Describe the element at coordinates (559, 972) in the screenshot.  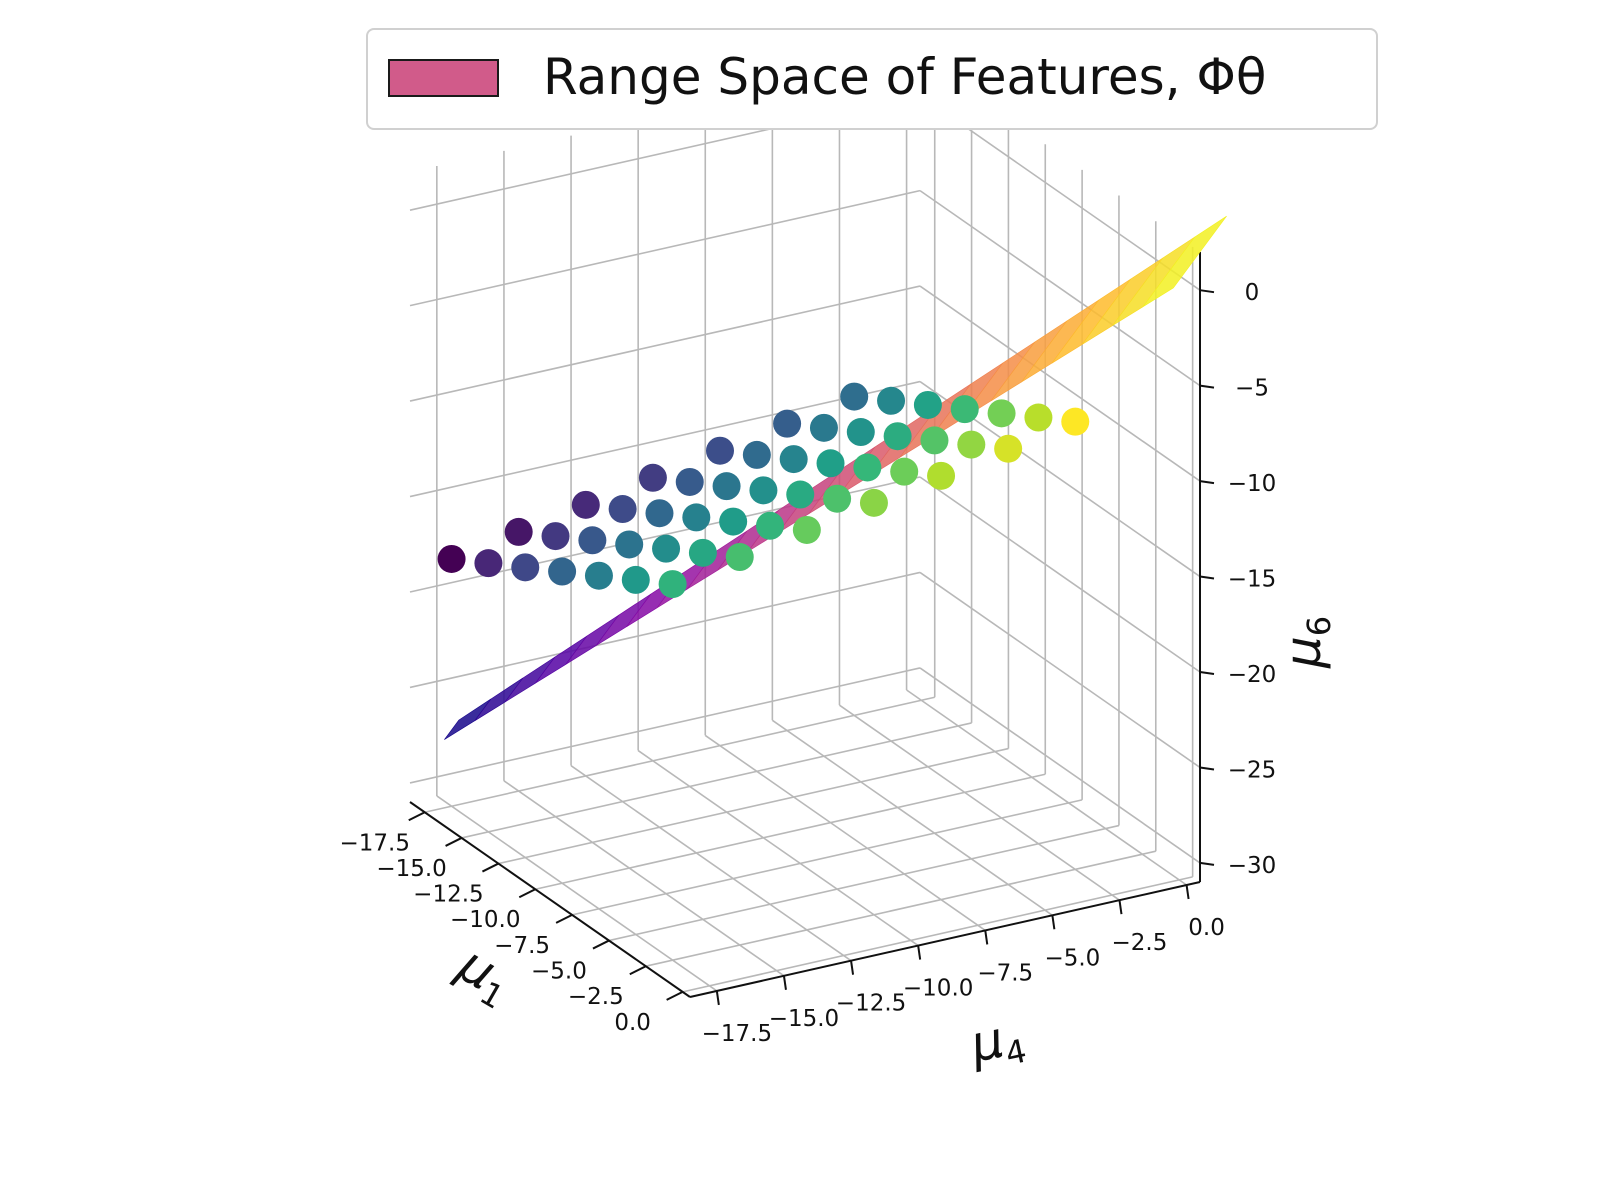
I see `x-tick-label: −5.0` at that location.